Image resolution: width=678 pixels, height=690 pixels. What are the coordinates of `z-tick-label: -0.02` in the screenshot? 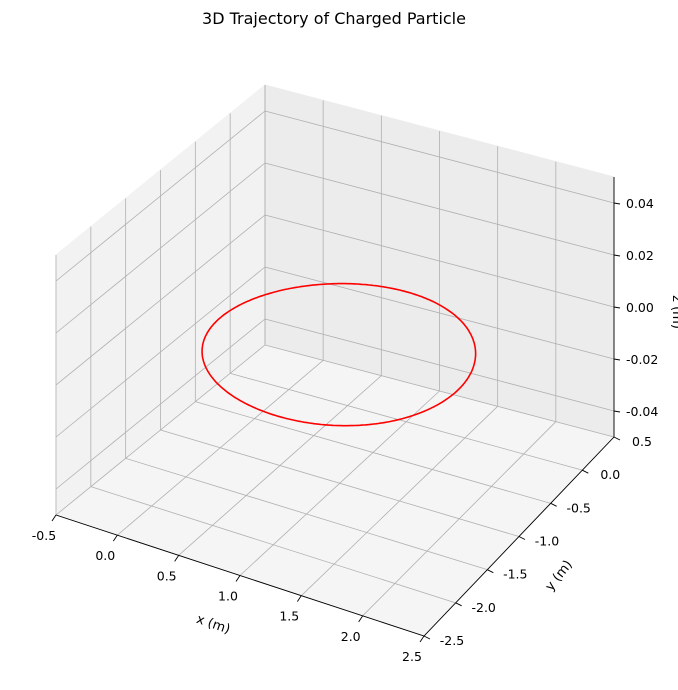 It's located at (642, 359).